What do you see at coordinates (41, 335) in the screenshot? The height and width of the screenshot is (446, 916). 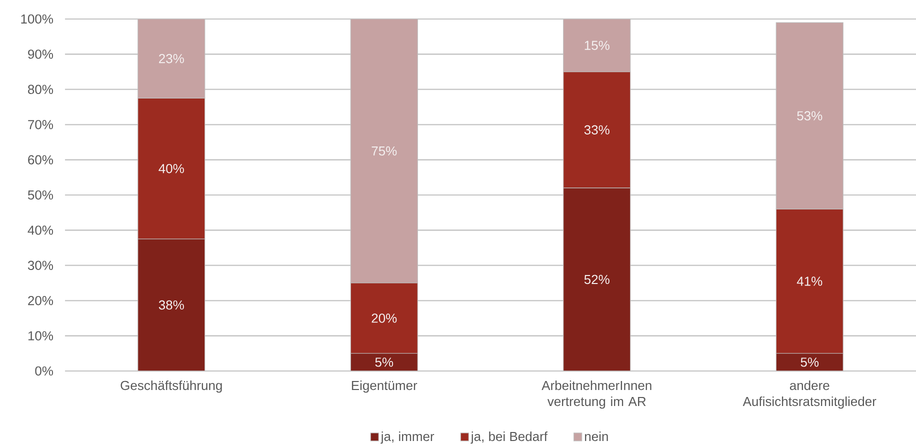 I see `y-tick-label: 10%` at bounding box center [41, 335].